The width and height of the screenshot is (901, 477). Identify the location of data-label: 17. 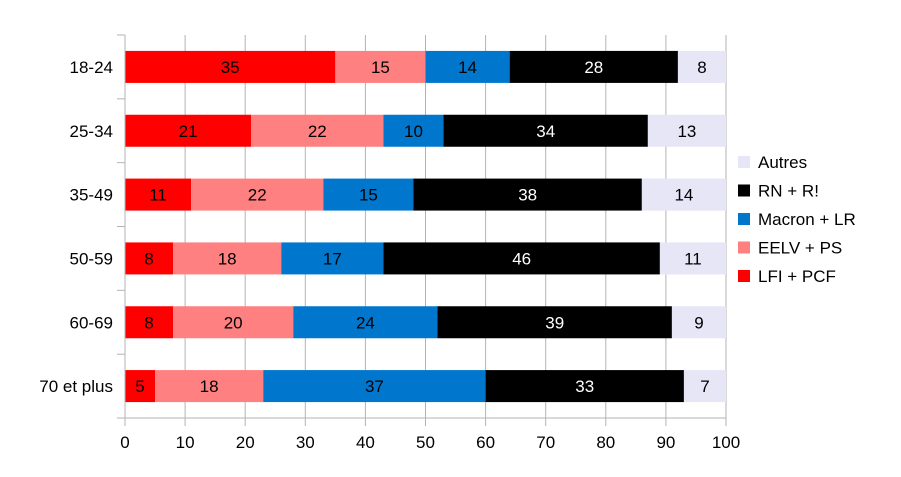
(332, 258).